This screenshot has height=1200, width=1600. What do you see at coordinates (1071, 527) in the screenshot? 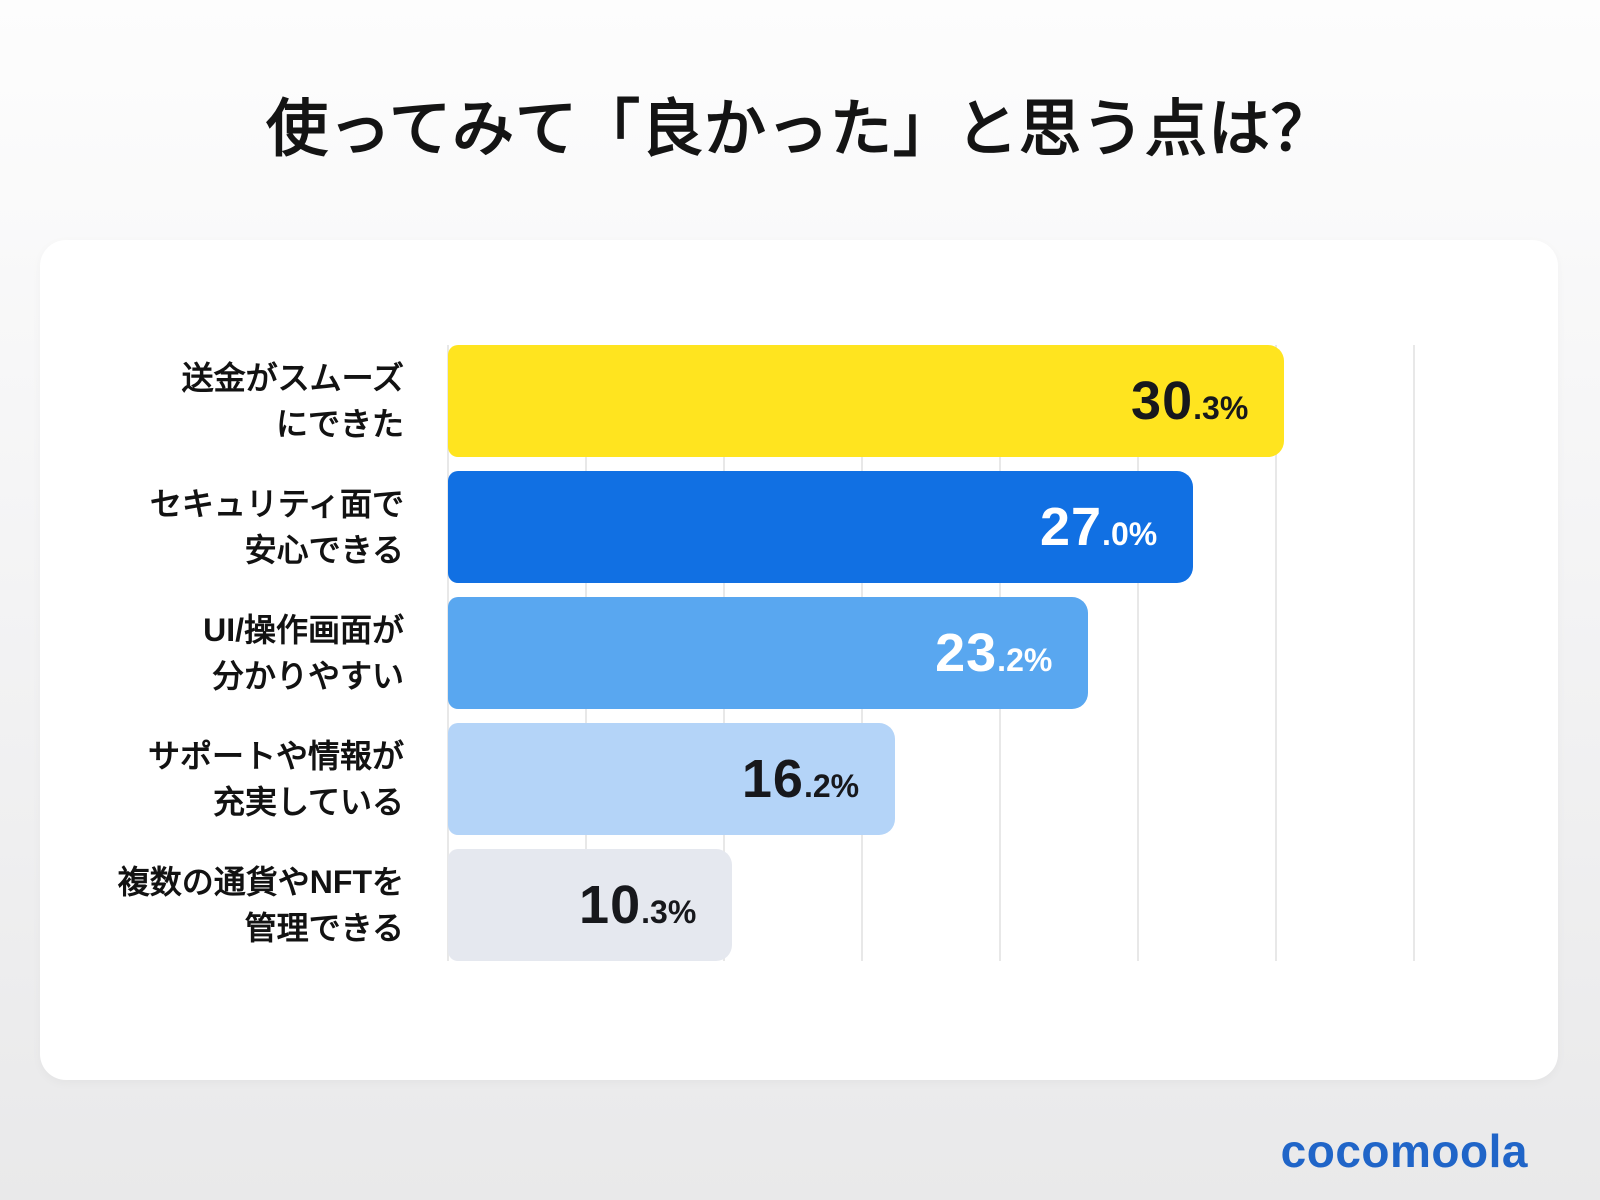
I see `value-label-integer: 27` at bounding box center [1071, 527].